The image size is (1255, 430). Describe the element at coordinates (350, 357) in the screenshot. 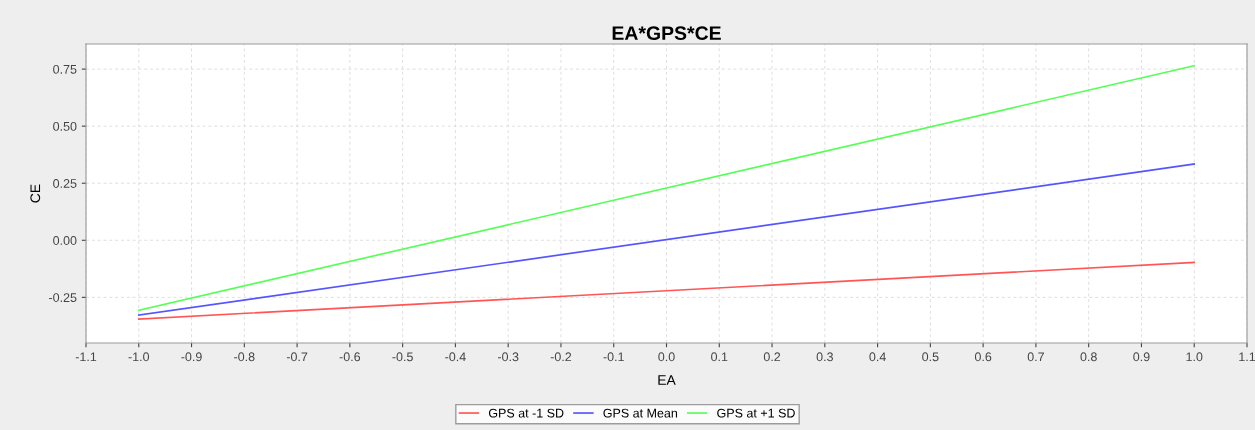

I see `x-tick-label: -0.6` at that location.